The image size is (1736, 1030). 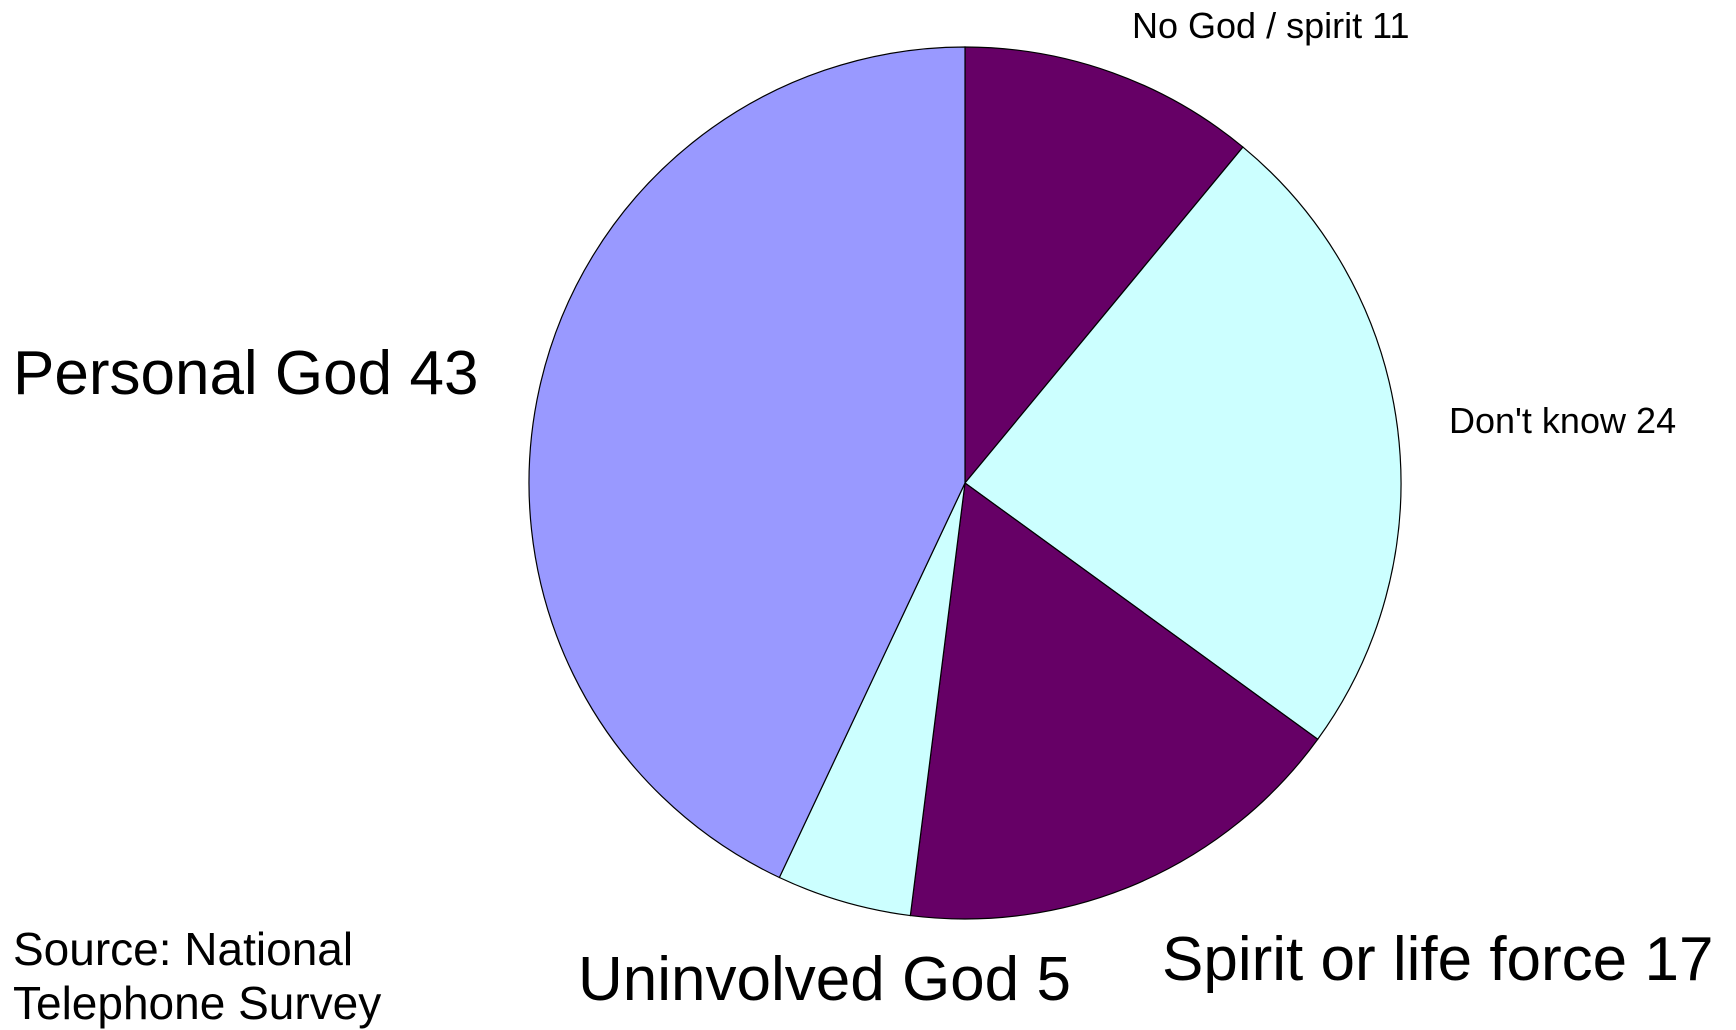 I want to click on slice-label: Uninvolved God 5, so click(x=824, y=976).